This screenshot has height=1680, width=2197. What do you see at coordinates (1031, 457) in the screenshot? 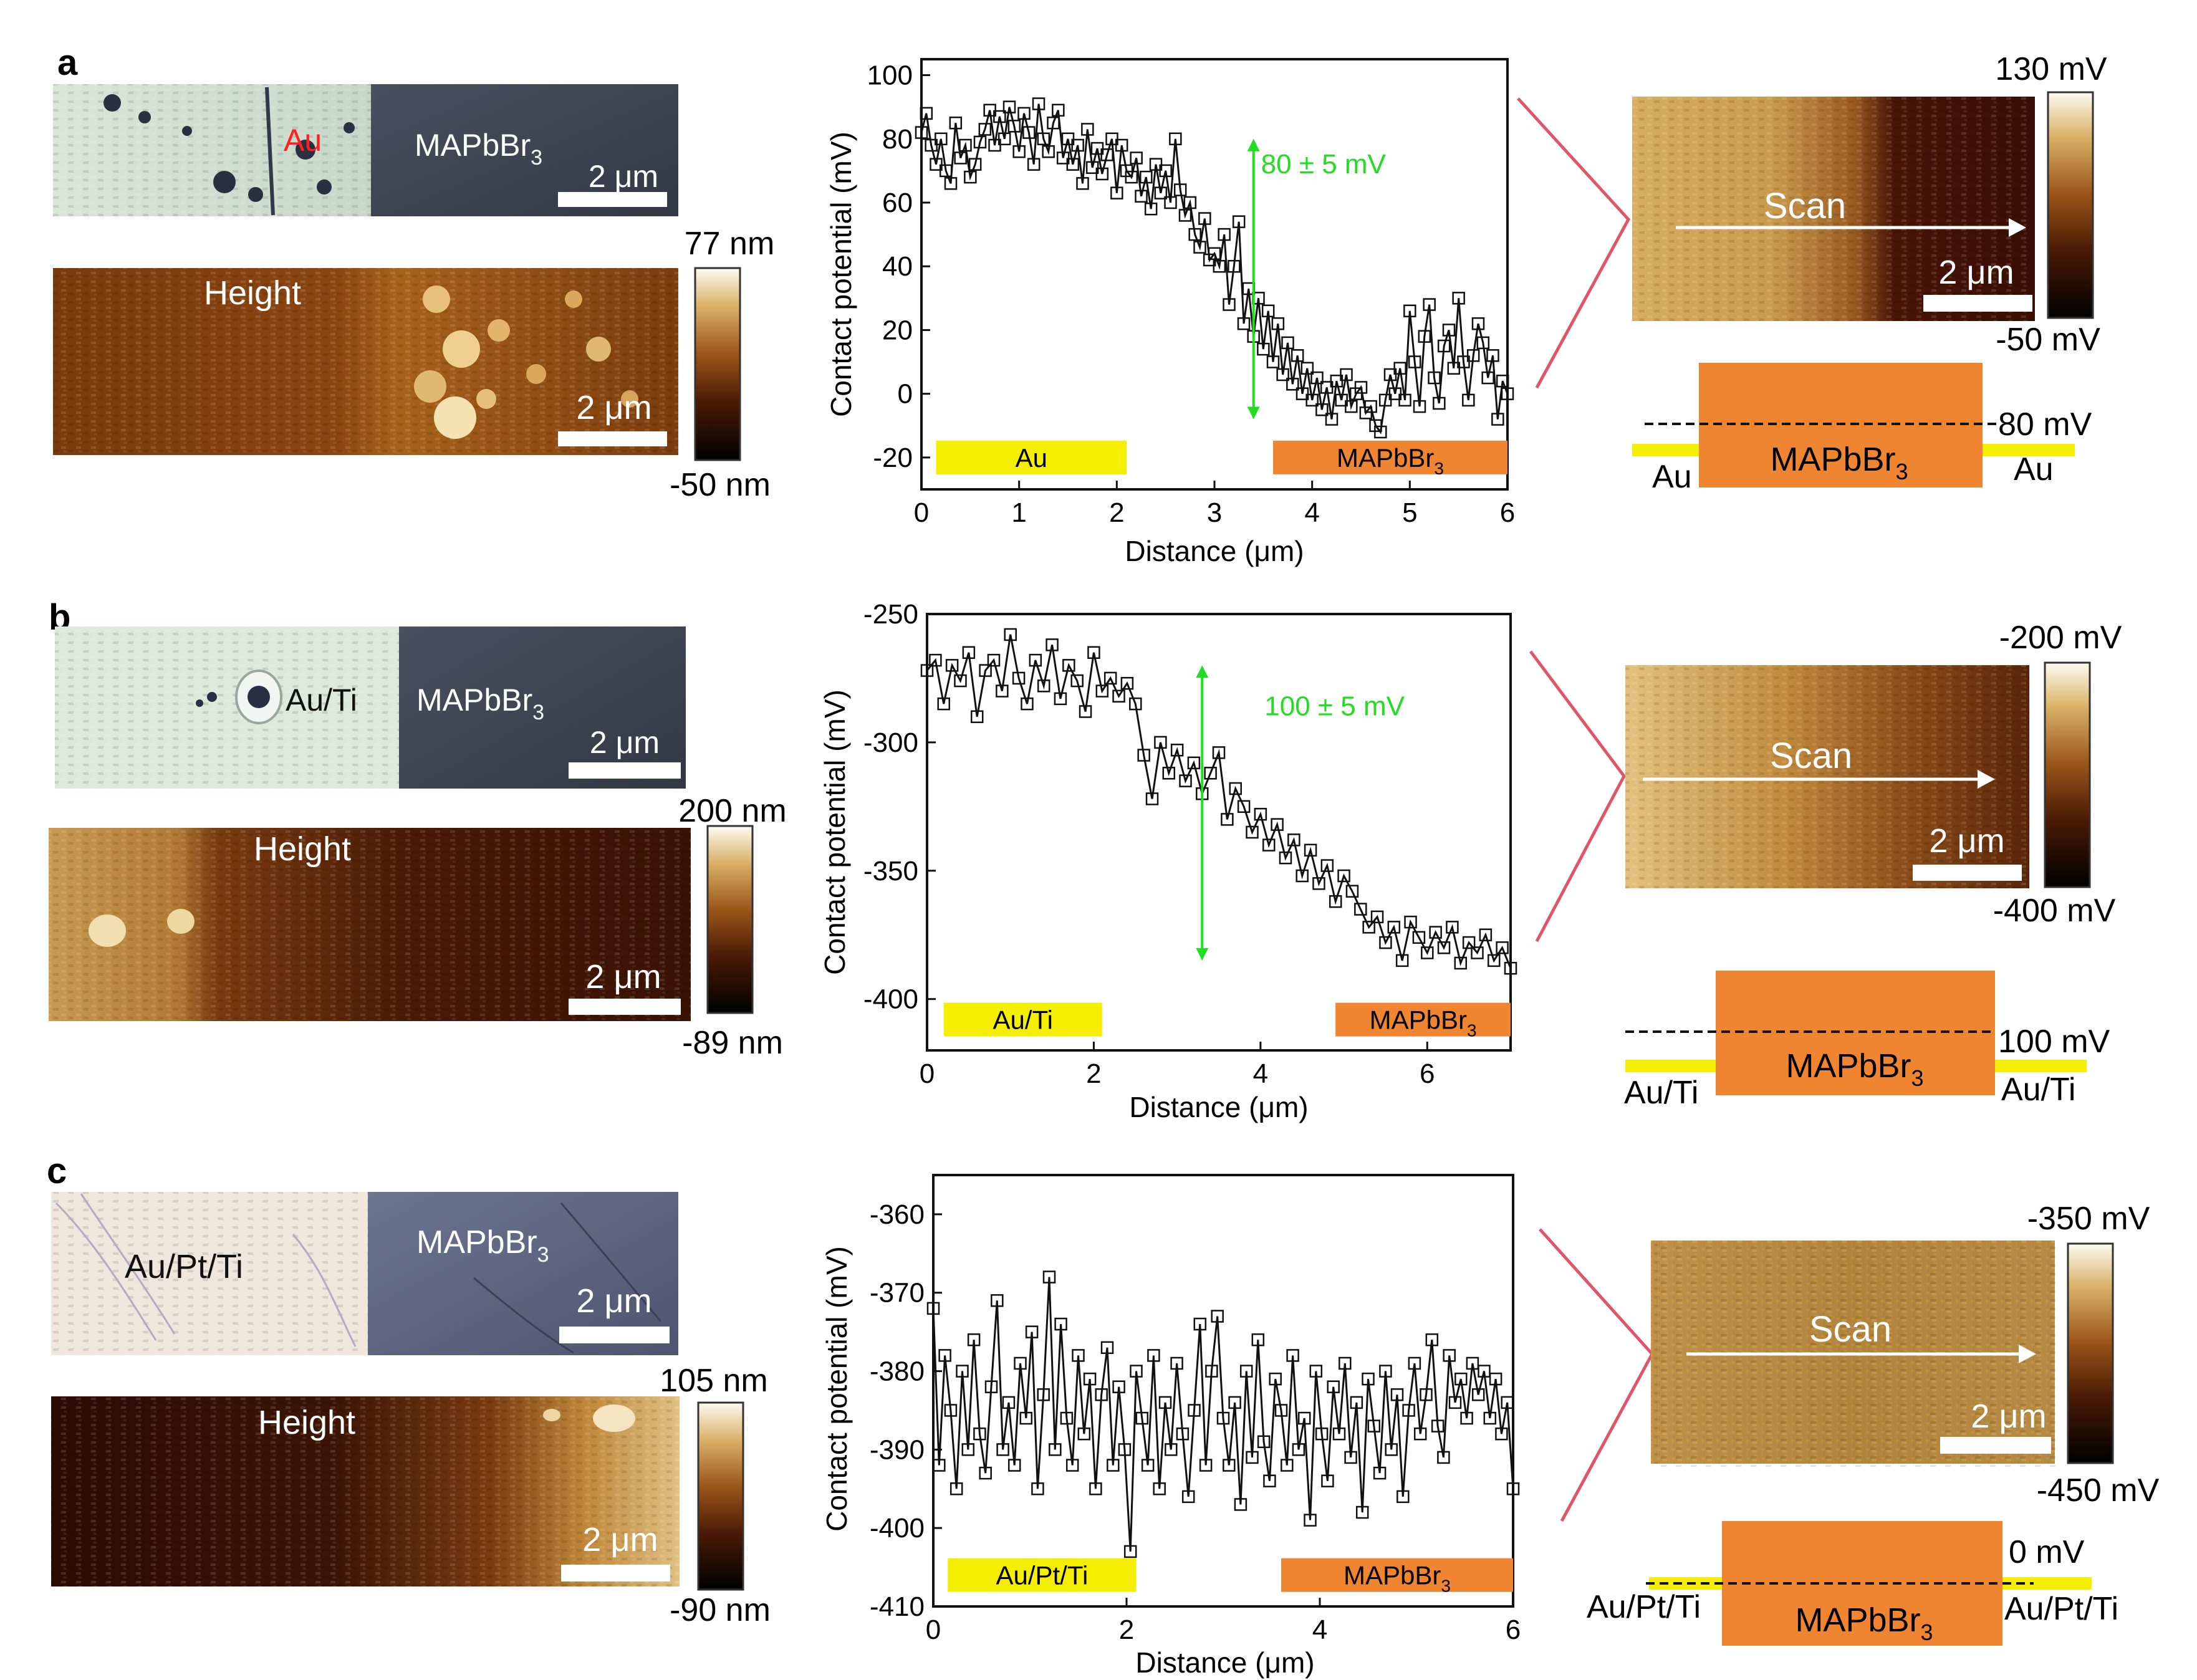
I see `region-label-box` at bounding box center [1031, 457].